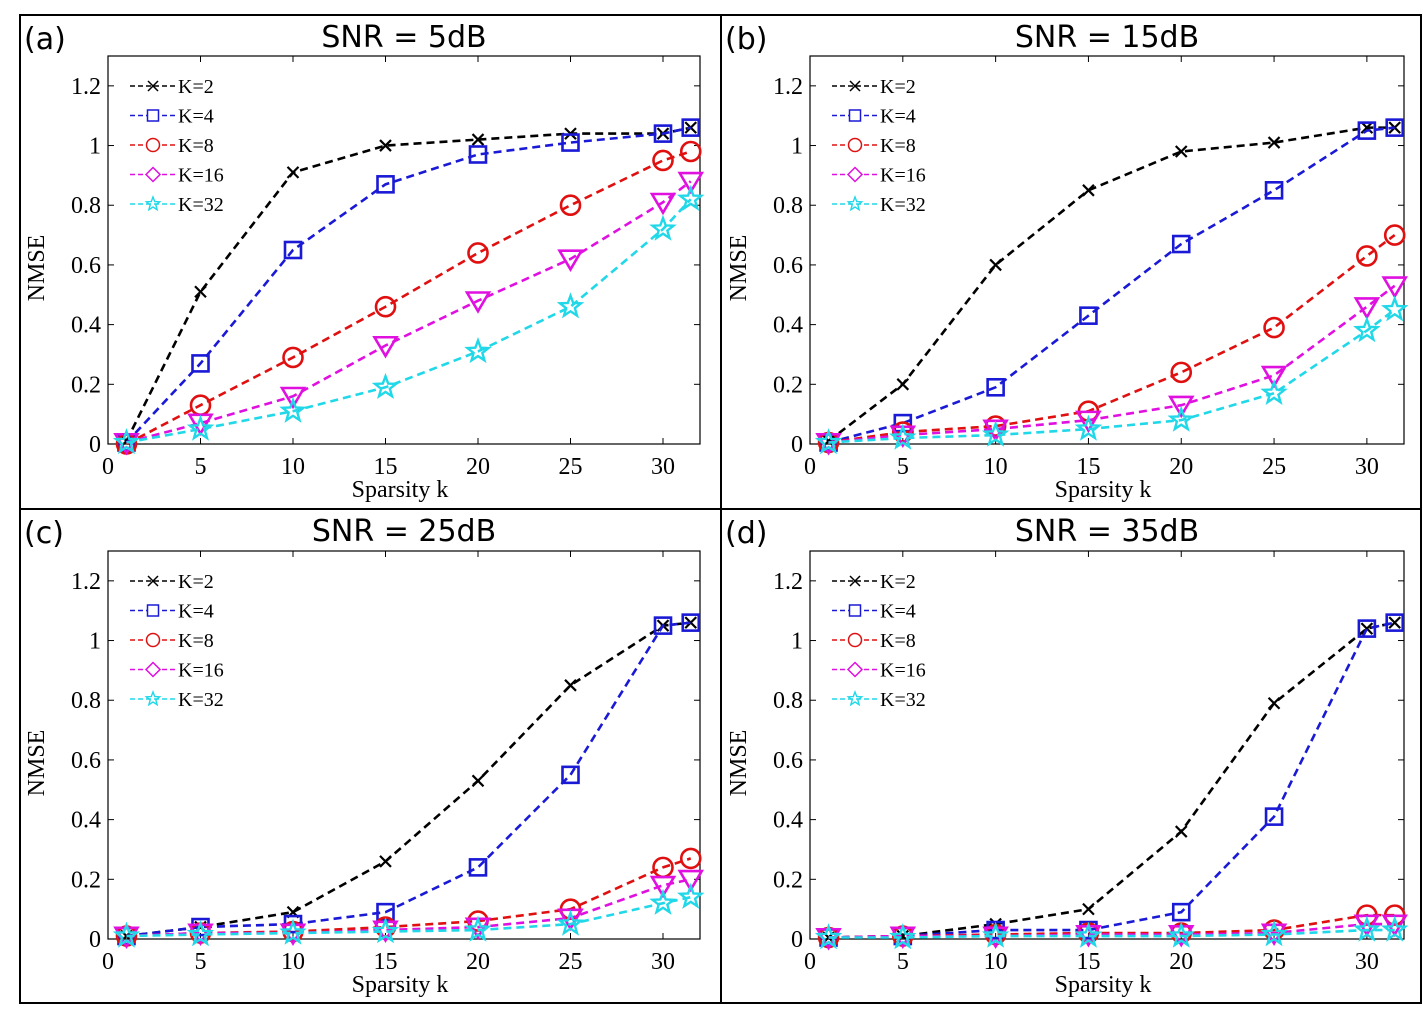 The height and width of the screenshot is (1017, 1423). I want to click on panel-label: (d), so click(746, 533).